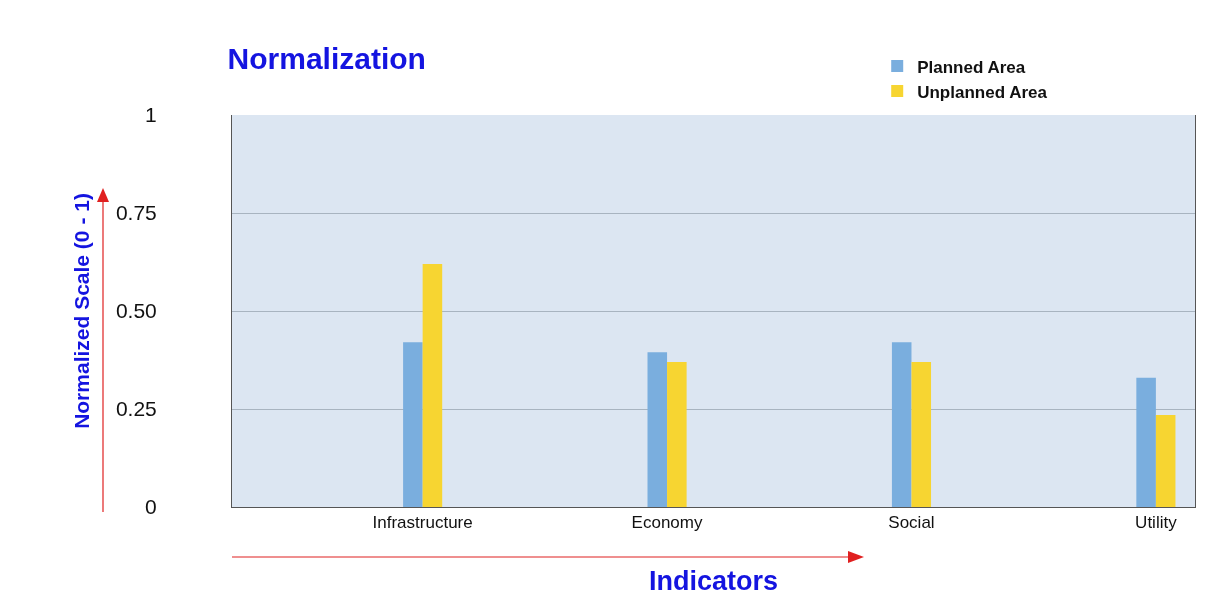 Image resolution: width=1230 pixels, height=596 pixels. Describe the element at coordinates (911, 523) in the screenshot. I see `x-tick-label: Social` at that location.